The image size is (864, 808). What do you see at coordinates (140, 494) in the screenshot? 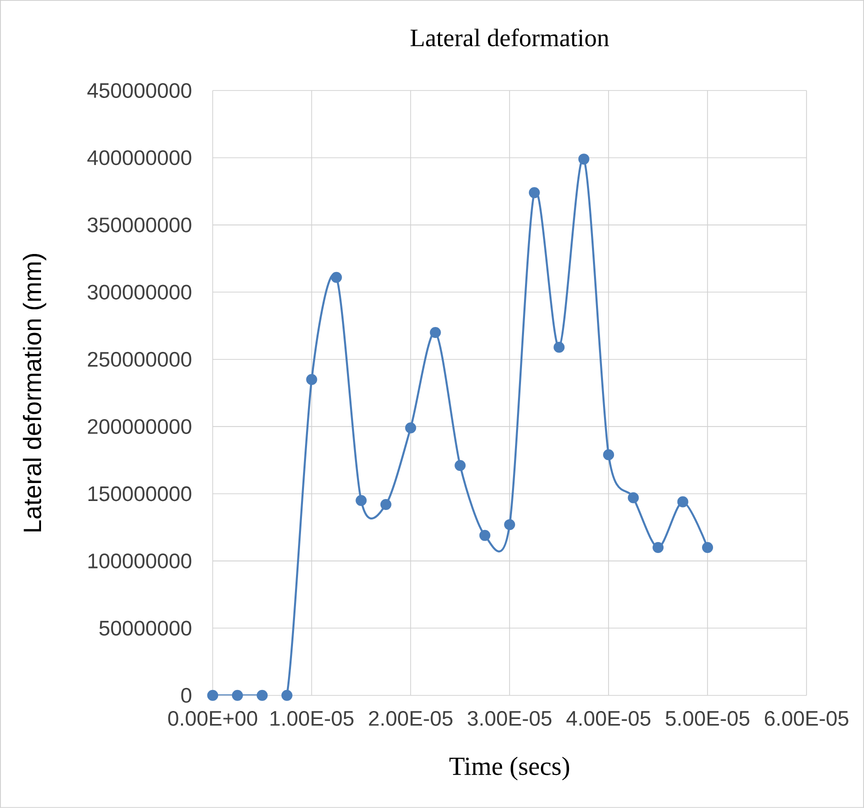
I see `y-tick-label: 150000000` at bounding box center [140, 494].